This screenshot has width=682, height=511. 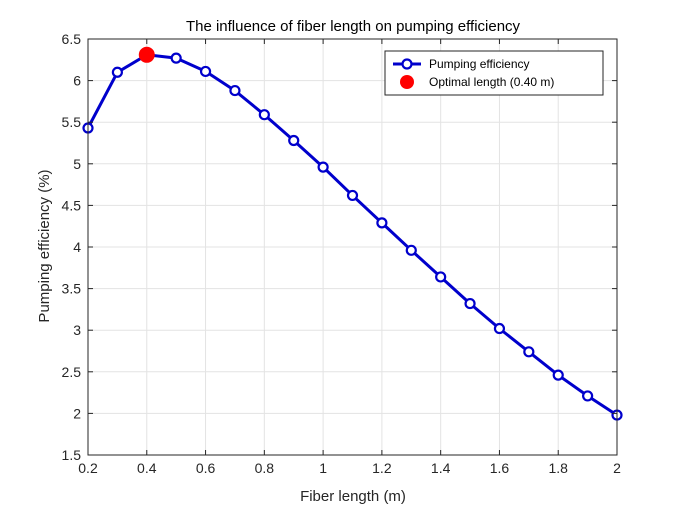 What do you see at coordinates (72, 122) in the screenshot?
I see `y-tick-label: 5.5` at bounding box center [72, 122].